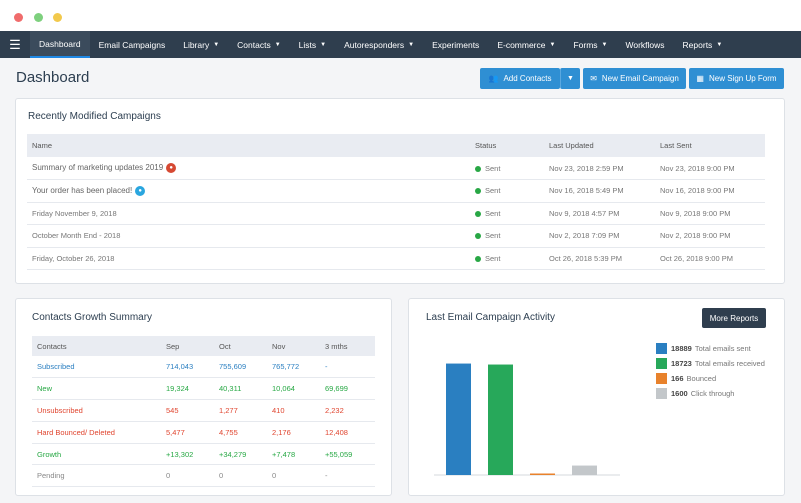  I want to click on new-email-campaign-button: ✉ New Email Campaign, so click(634, 78).